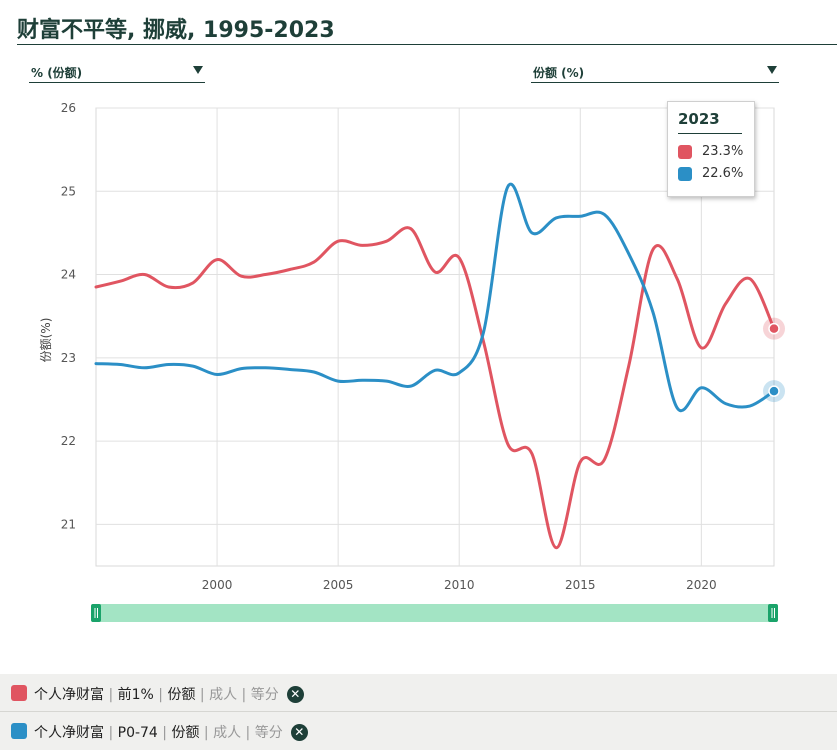 The image size is (837, 750). What do you see at coordinates (68, 108) in the screenshot?
I see `y-tick-label: 26` at bounding box center [68, 108].